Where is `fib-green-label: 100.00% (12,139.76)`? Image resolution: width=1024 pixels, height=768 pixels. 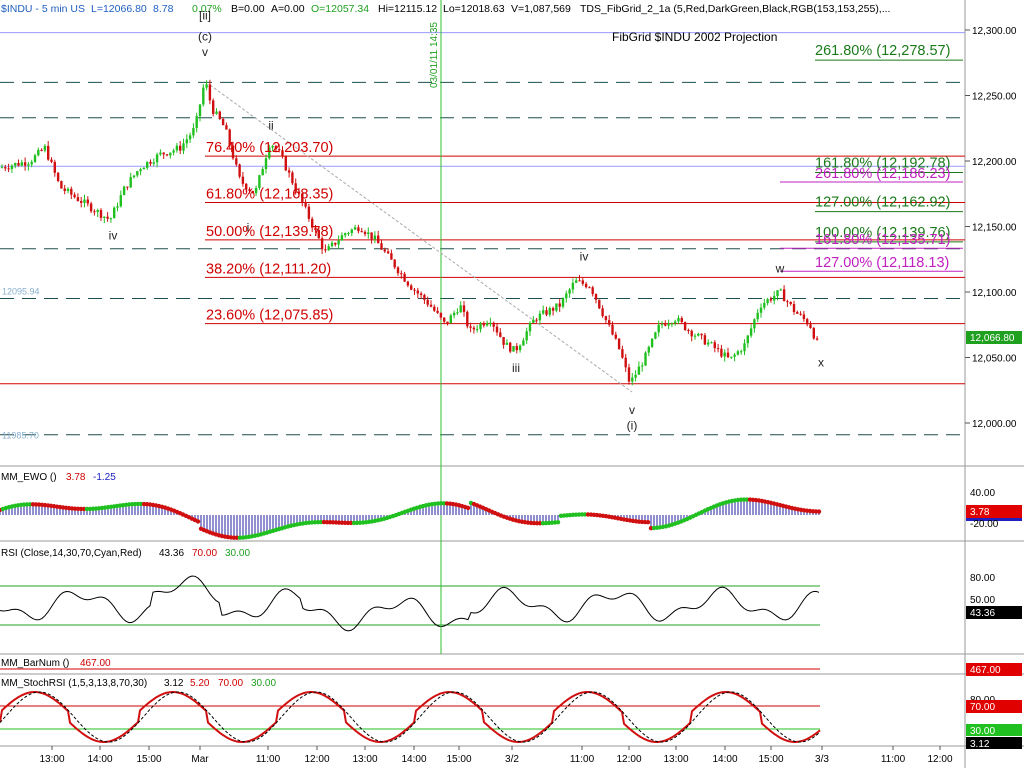 fib-green-label: 100.00% (12,139.76) is located at coordinates (882, 233).